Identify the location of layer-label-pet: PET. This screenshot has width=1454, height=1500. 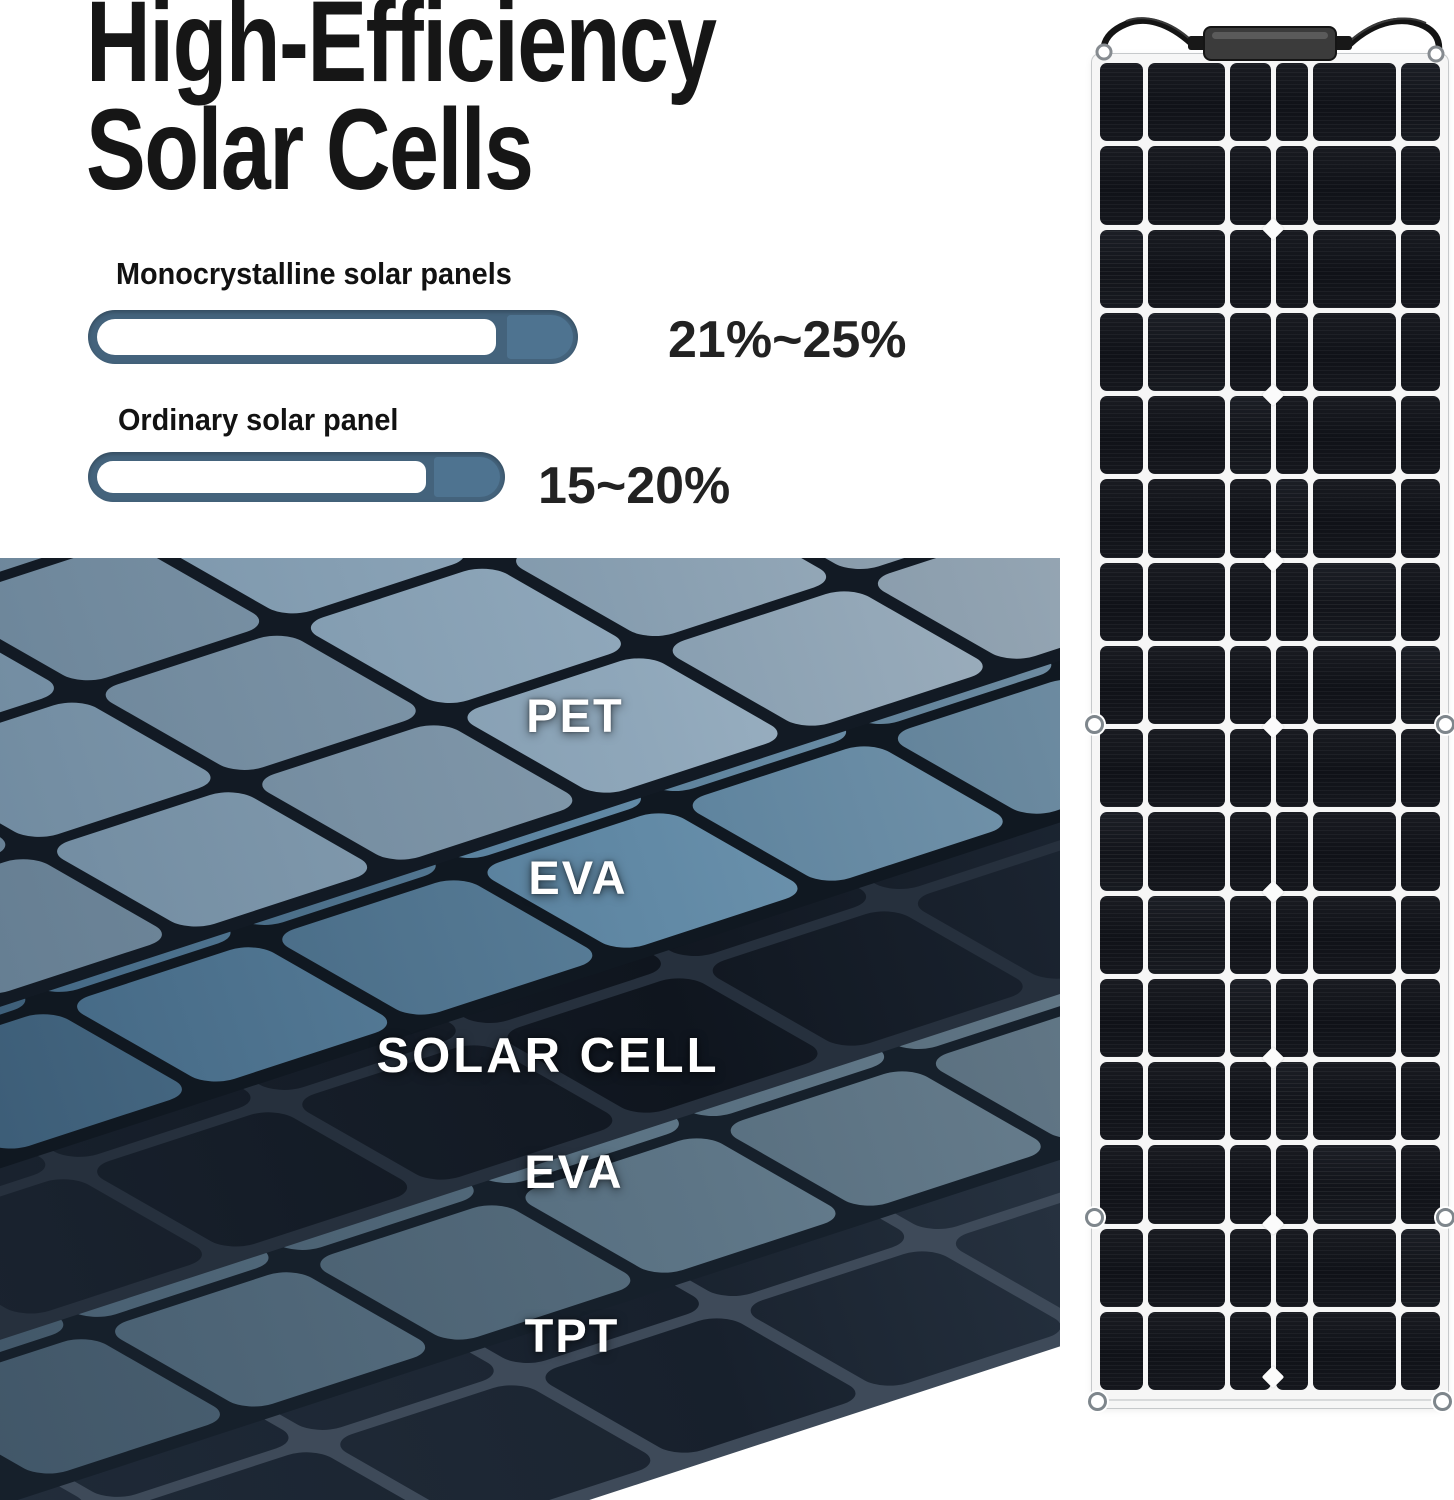
(575, 715).